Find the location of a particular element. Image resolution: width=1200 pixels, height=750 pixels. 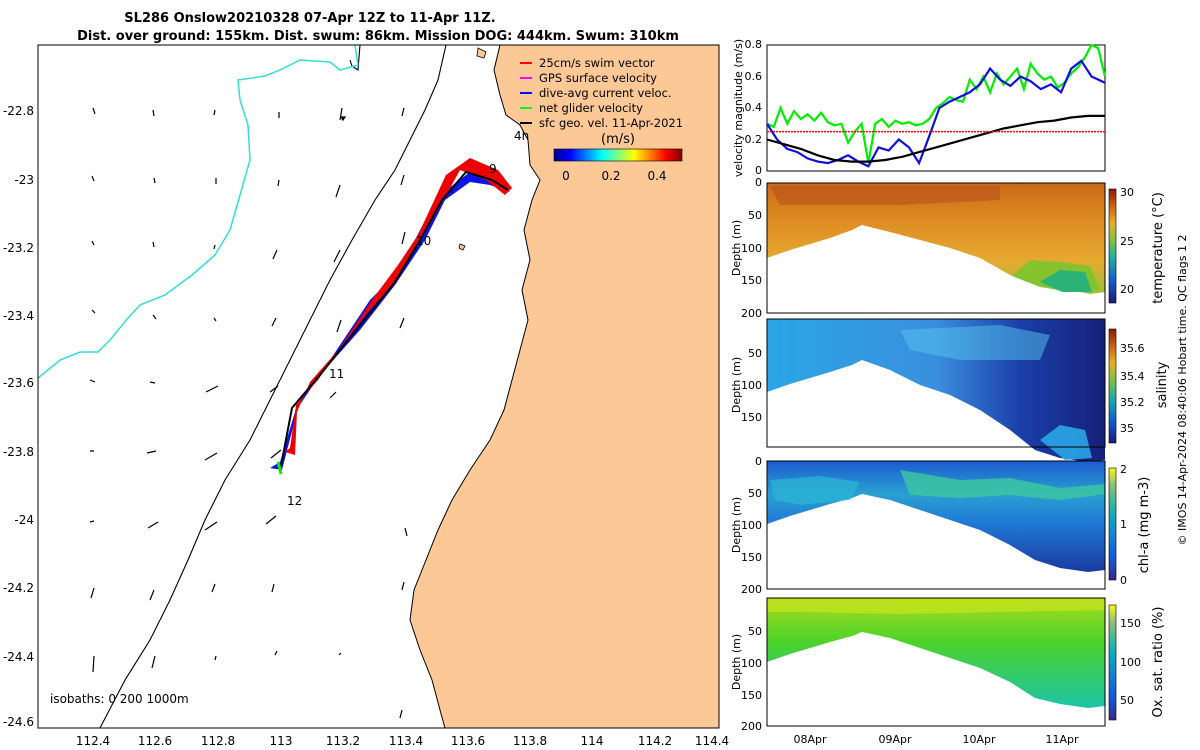

map-y-tick: -23.4 is located at coordinates (18, 316).